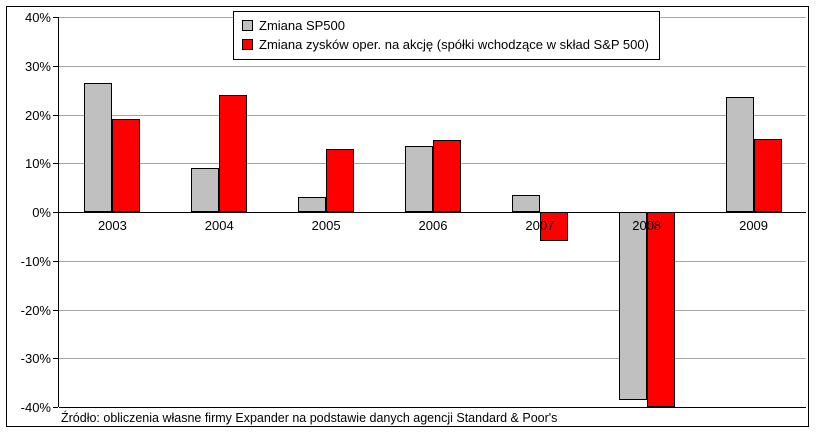 Image resolution: width=817 pixels, height=436 pixels. Describe the element at coordinates (525, 203) in the screenshot. I see `bar-series1-2007` at that location.